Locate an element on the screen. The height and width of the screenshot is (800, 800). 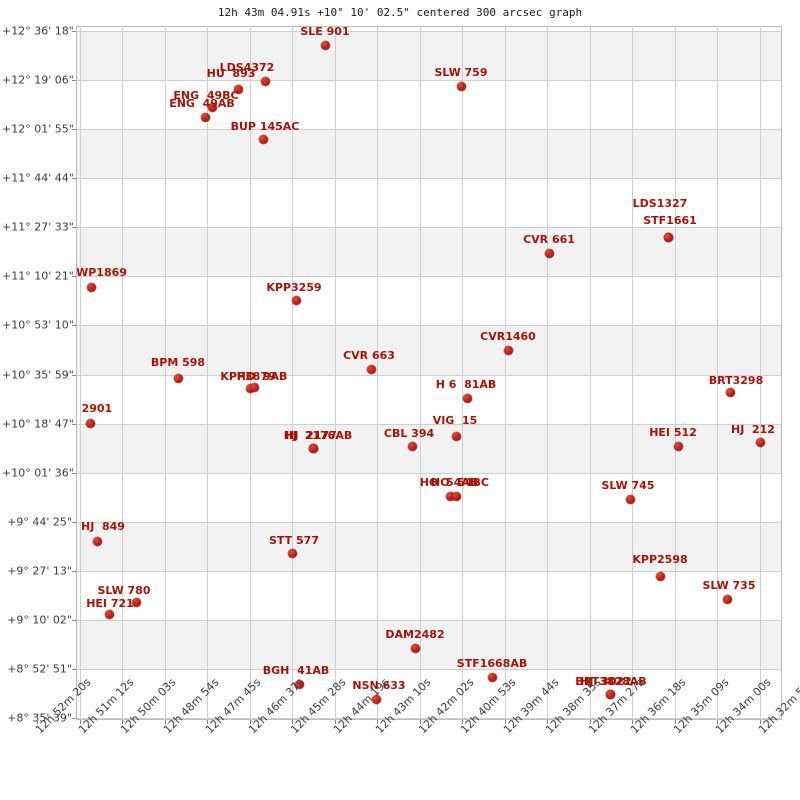
y-axis-tick-label: +8° 52' 51" is located at coordinates (39, 669).